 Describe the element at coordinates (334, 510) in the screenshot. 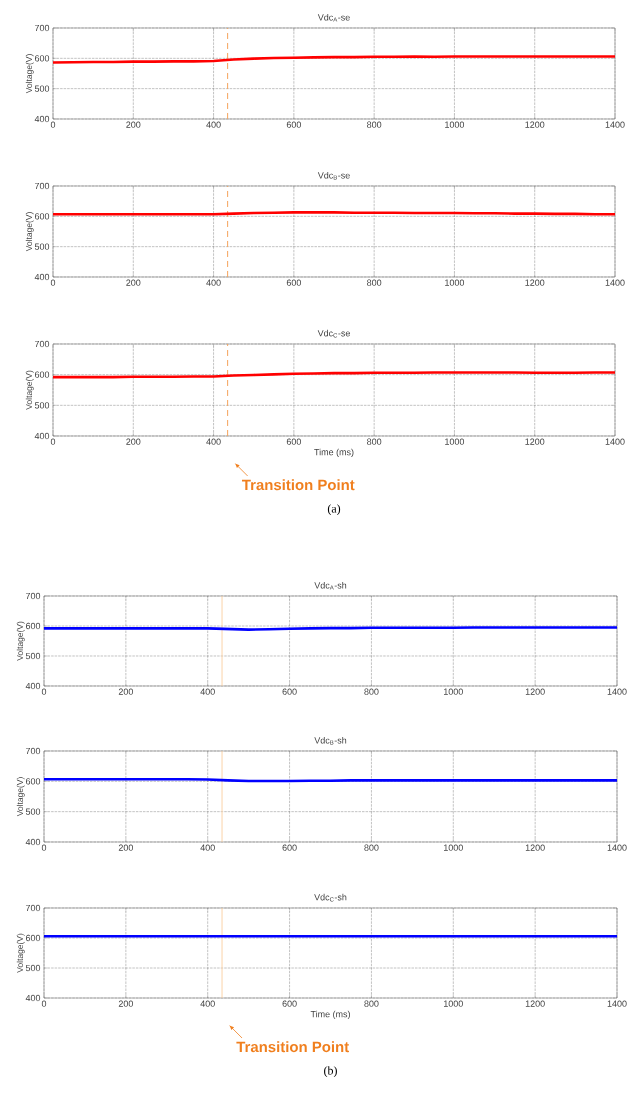

I see `text: (a)` at that location.